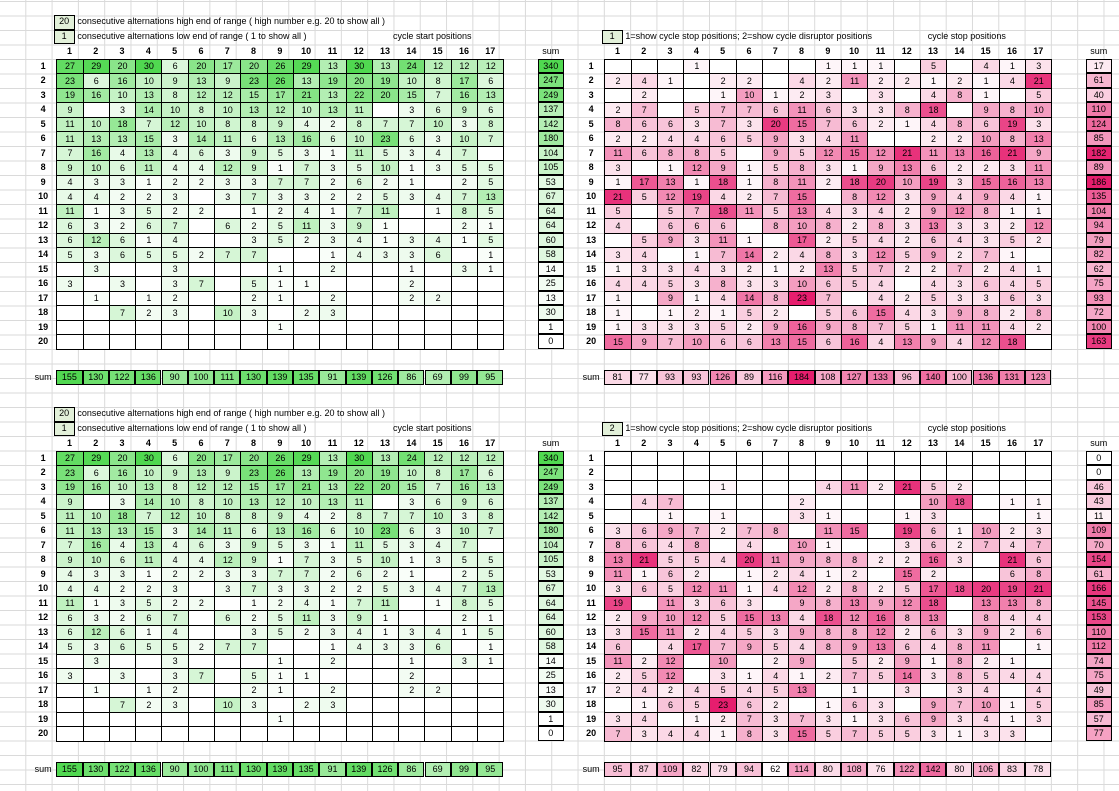 Image resolution: width=1119 pixels, height=791 pixels. Describe the element at coordinates (464, 81) in the screenshot. I see `grid-cell: 17` at that location.